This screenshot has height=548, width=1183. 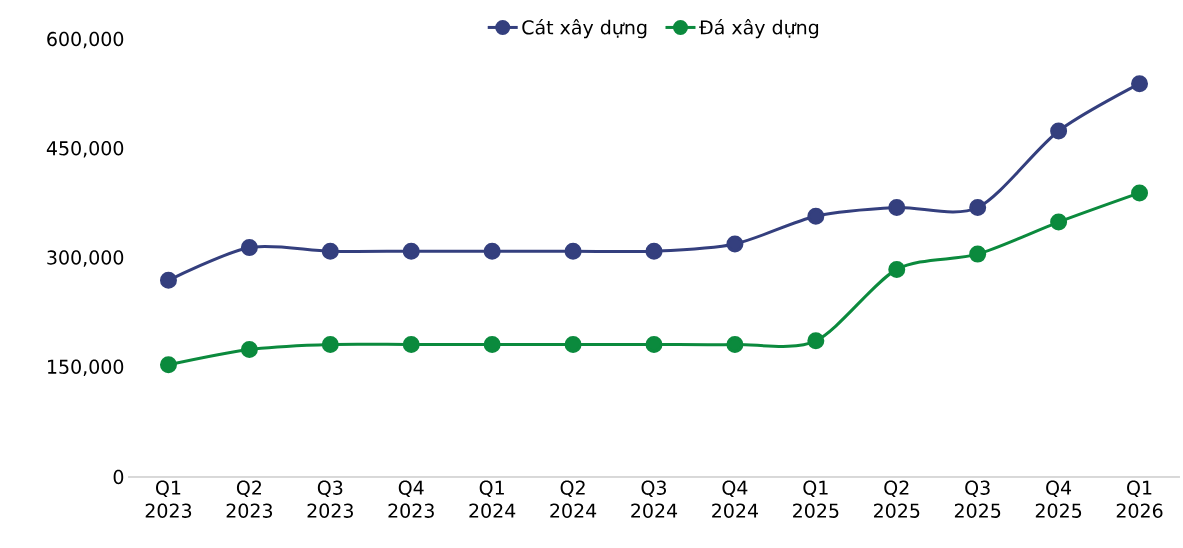 What do you see at coordinates (118, 477) in the screenshot?
I see `y-tick-label: 0` at bounding box center [118, 477].